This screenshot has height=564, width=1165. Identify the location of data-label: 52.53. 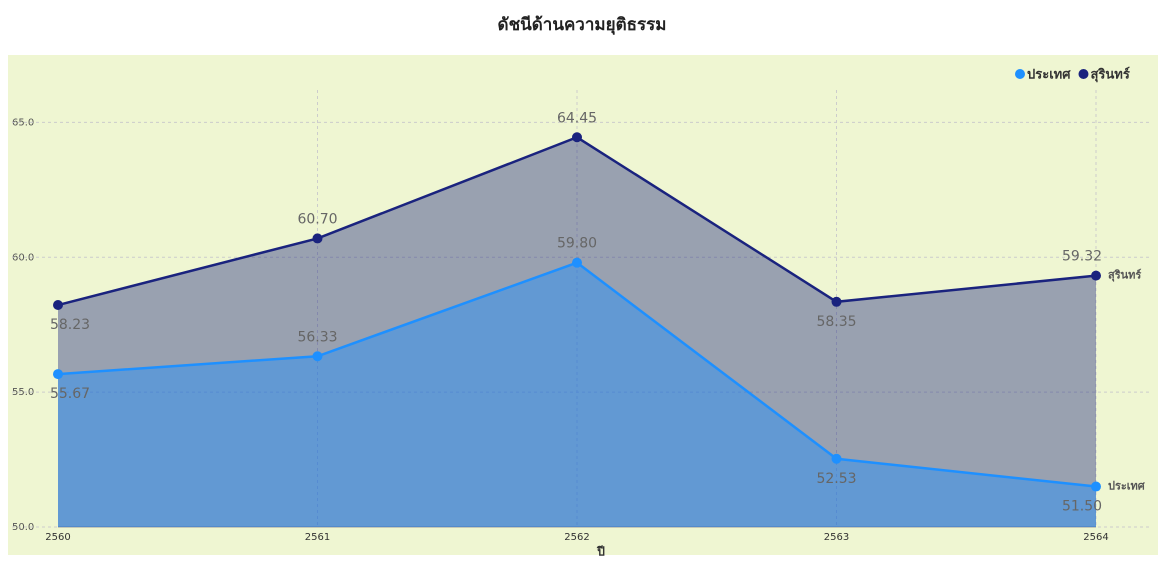
(836, 479).